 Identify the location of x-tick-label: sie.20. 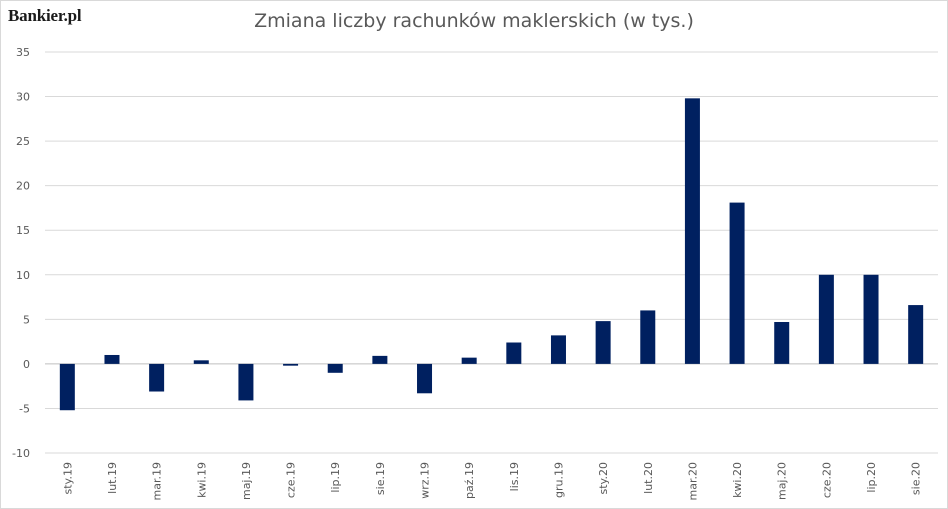
(916, 478).